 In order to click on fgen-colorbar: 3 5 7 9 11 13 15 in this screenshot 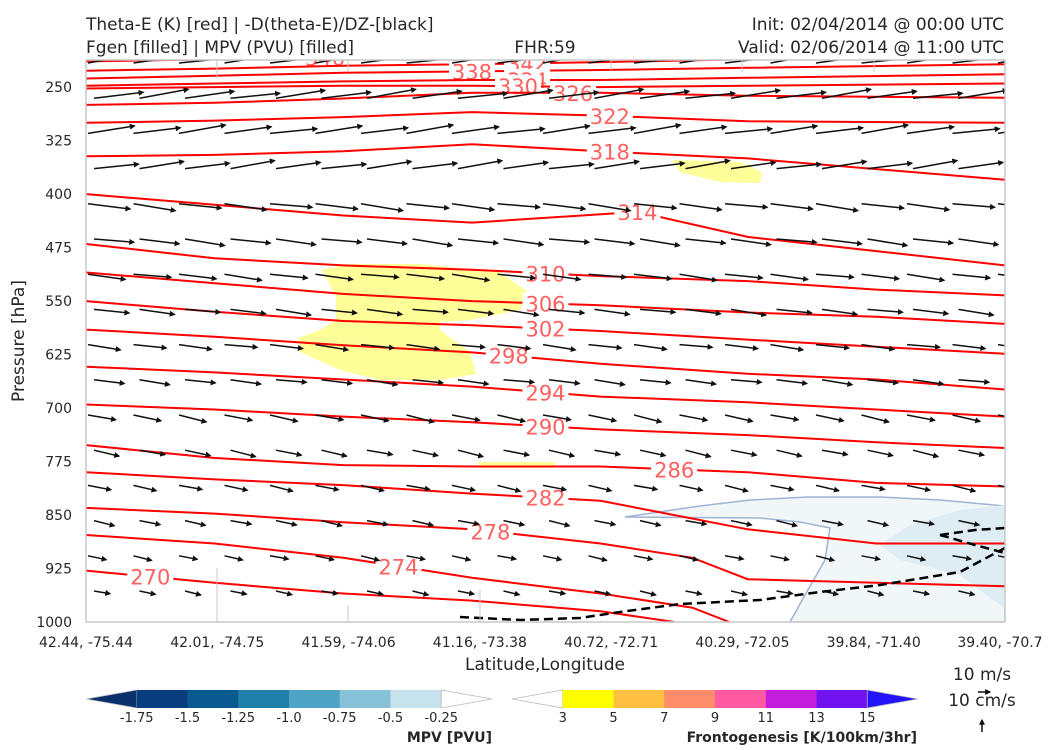, I will do `click(715, 707)`.